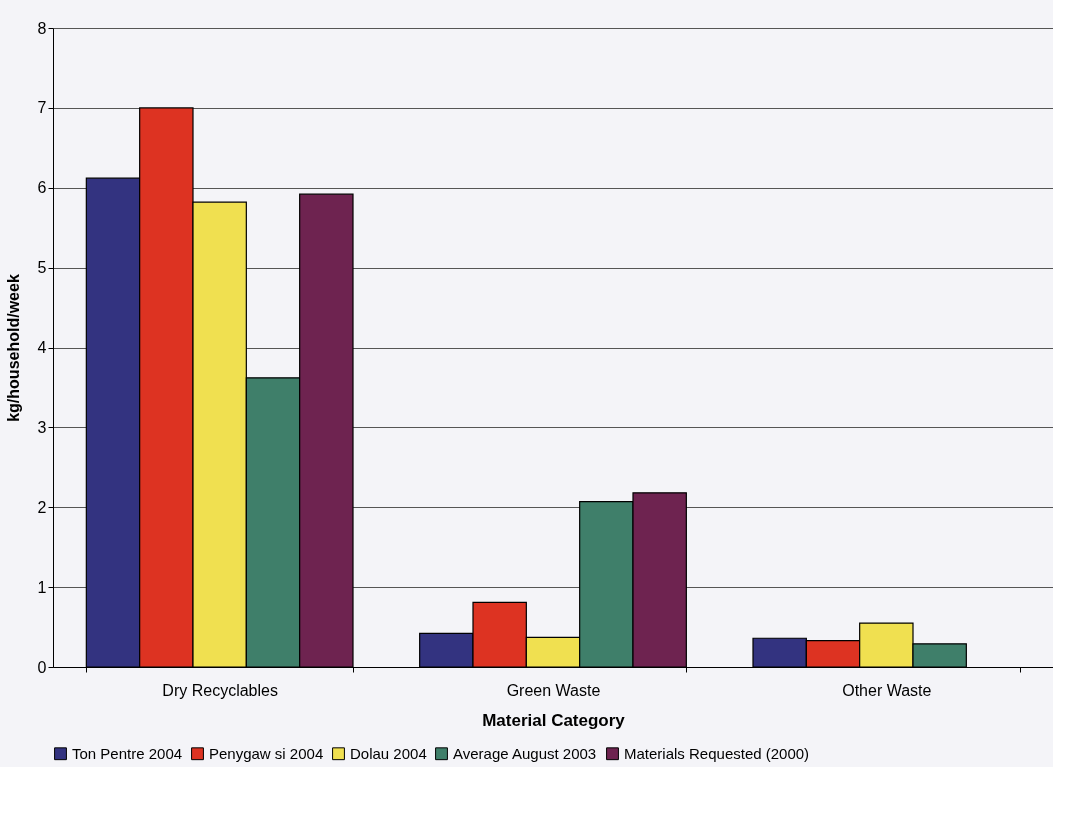  What do you see at coordinates (887, 690) in the screenshot?
I see `x-tick-label: Other Waste` at bounding box center [887, 690].